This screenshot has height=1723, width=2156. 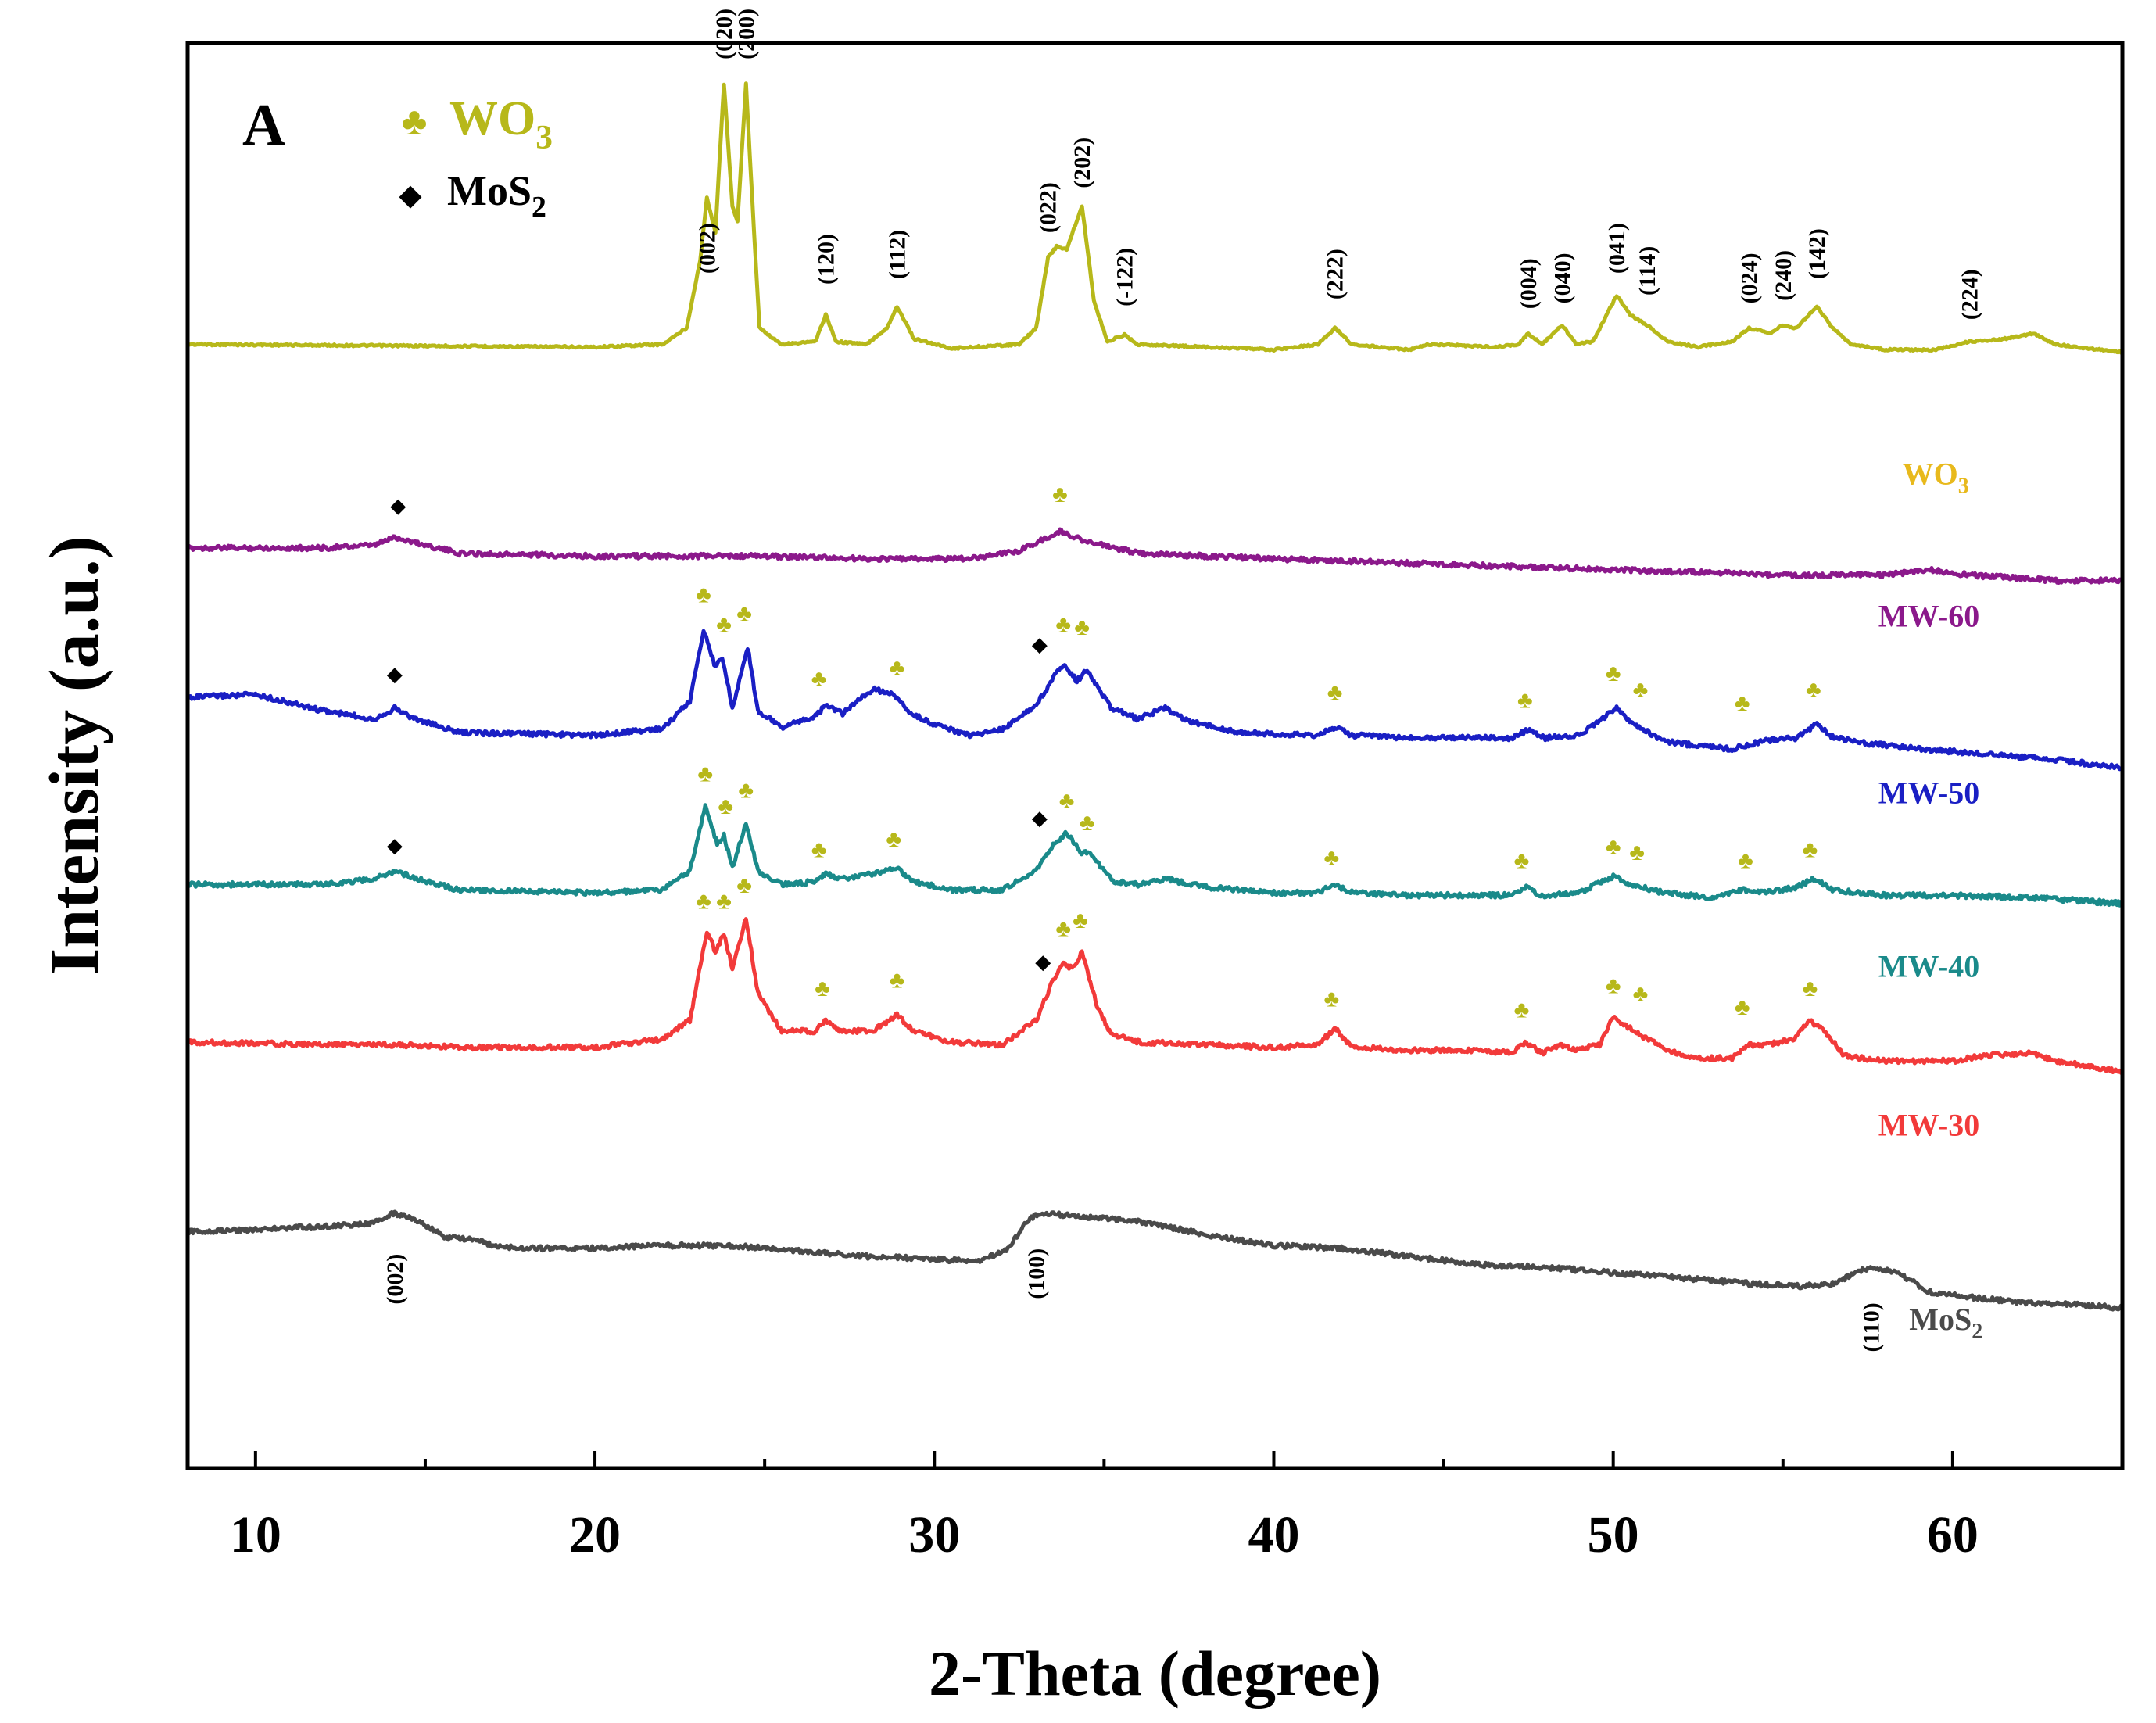 I want to click on panel-label: A, so click(x=263, y=125).